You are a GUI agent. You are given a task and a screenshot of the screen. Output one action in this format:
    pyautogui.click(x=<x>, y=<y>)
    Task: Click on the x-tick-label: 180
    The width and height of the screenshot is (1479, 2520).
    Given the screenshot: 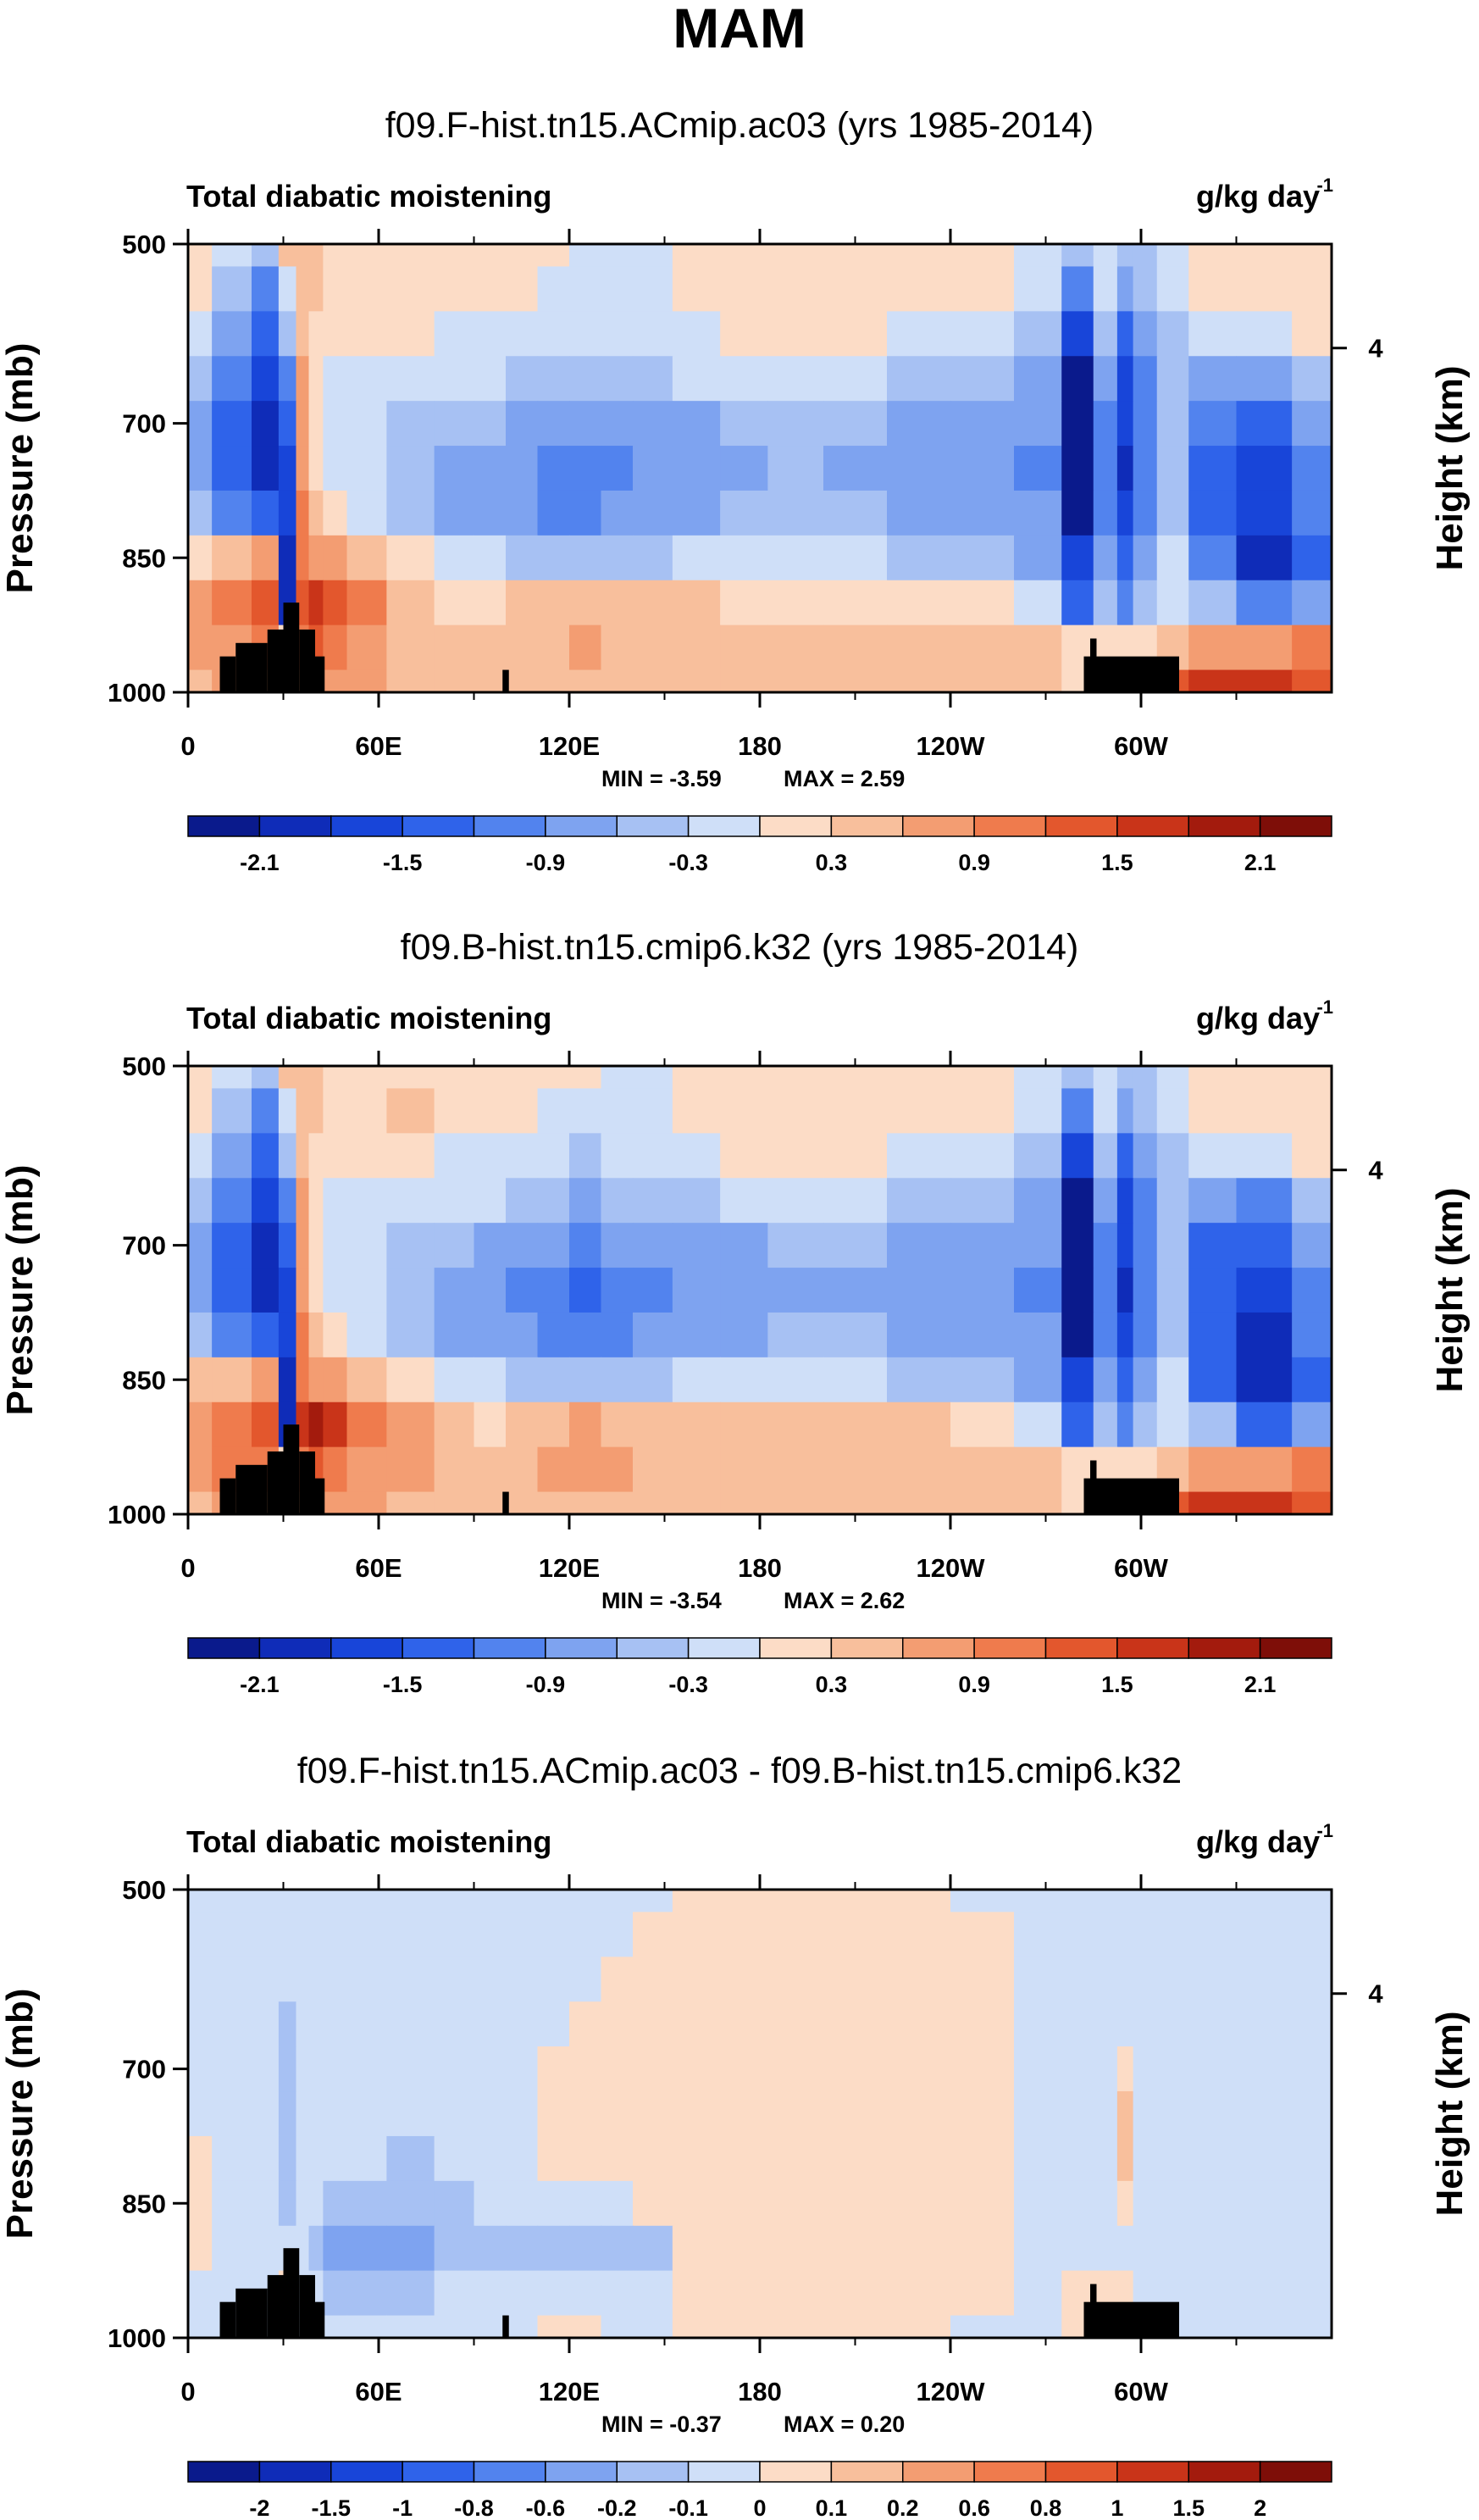 What is the action you would take?
    pyautogui.click(x=760, y=2391)
    